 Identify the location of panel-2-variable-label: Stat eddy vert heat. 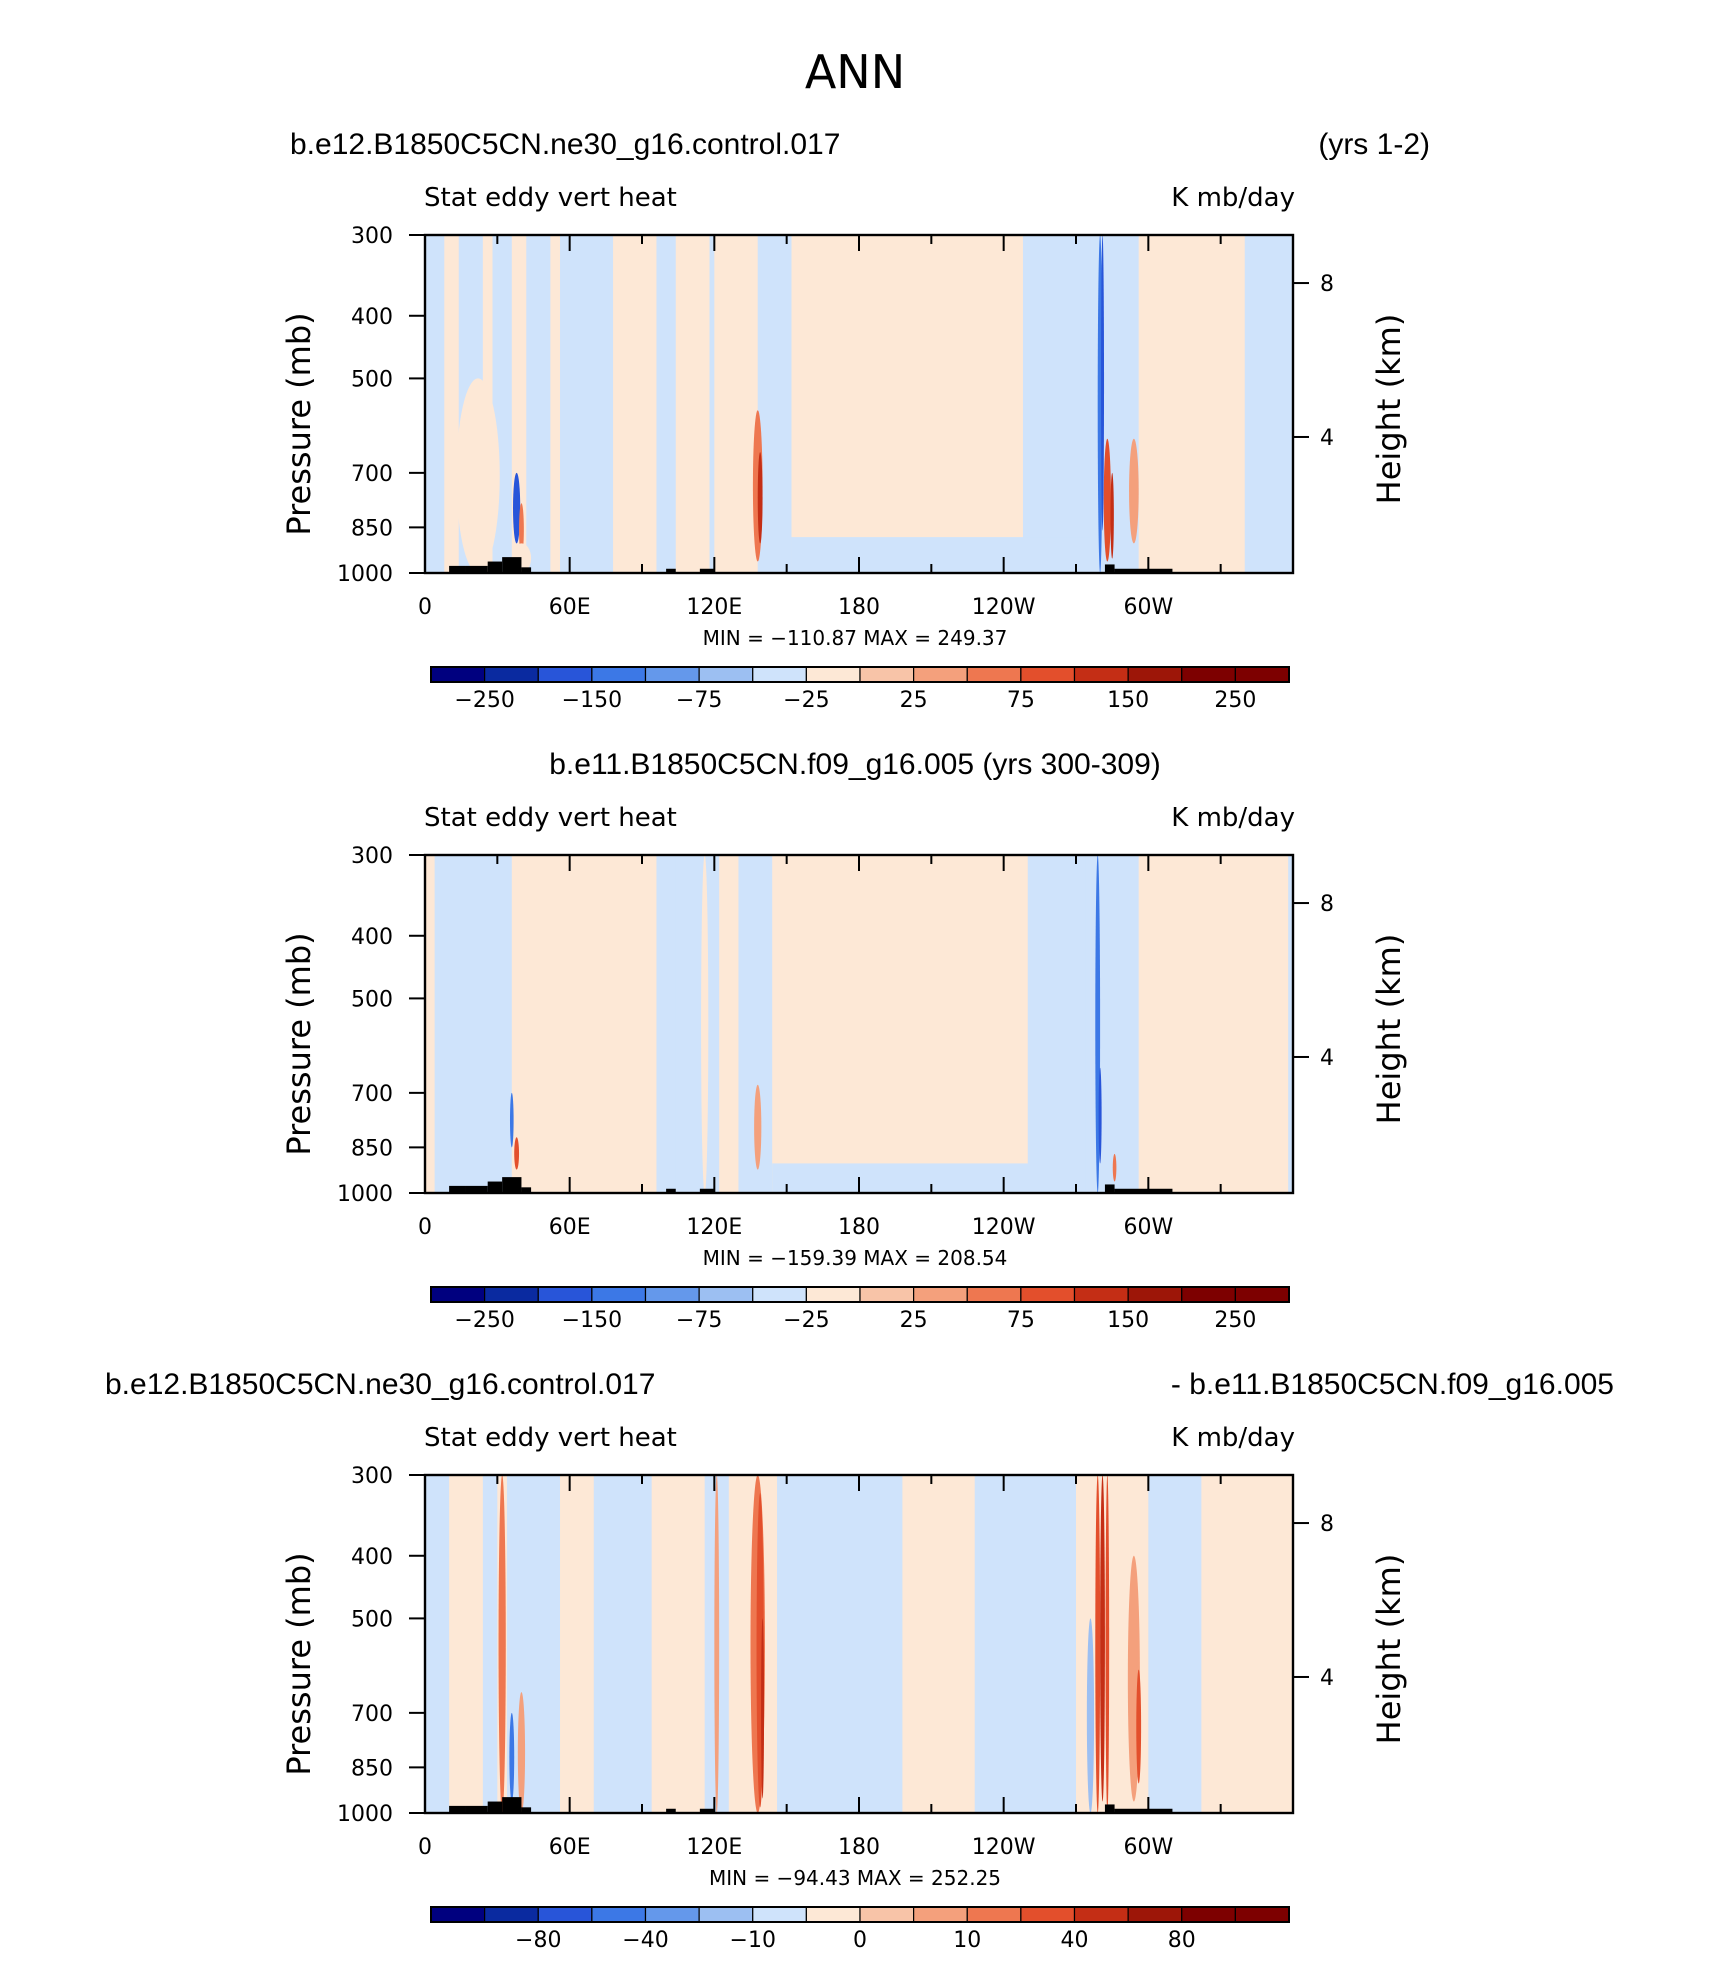
(550, 818).